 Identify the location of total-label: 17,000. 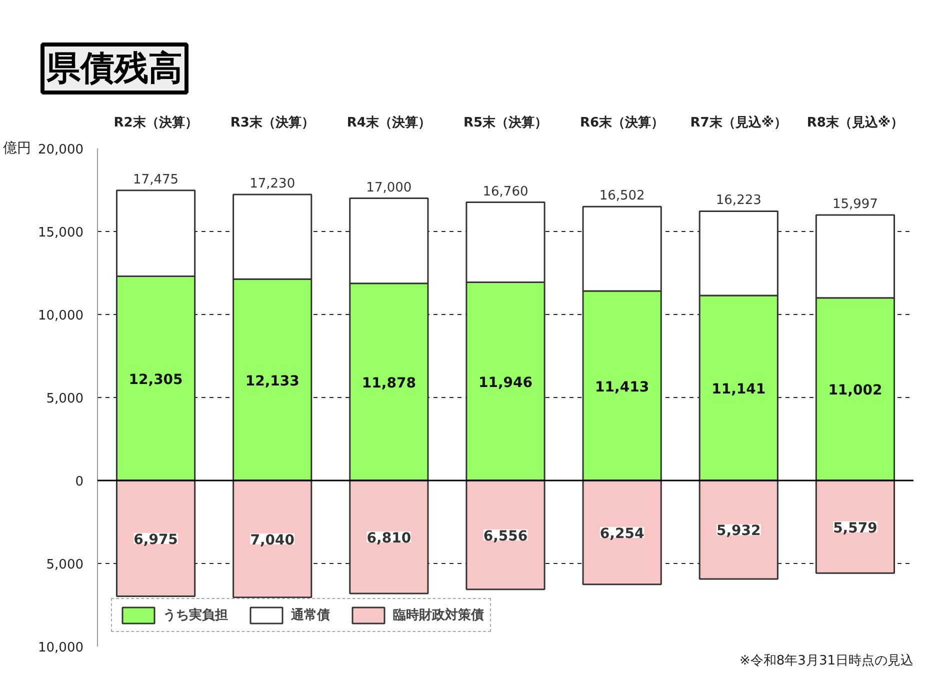
(389, 188).